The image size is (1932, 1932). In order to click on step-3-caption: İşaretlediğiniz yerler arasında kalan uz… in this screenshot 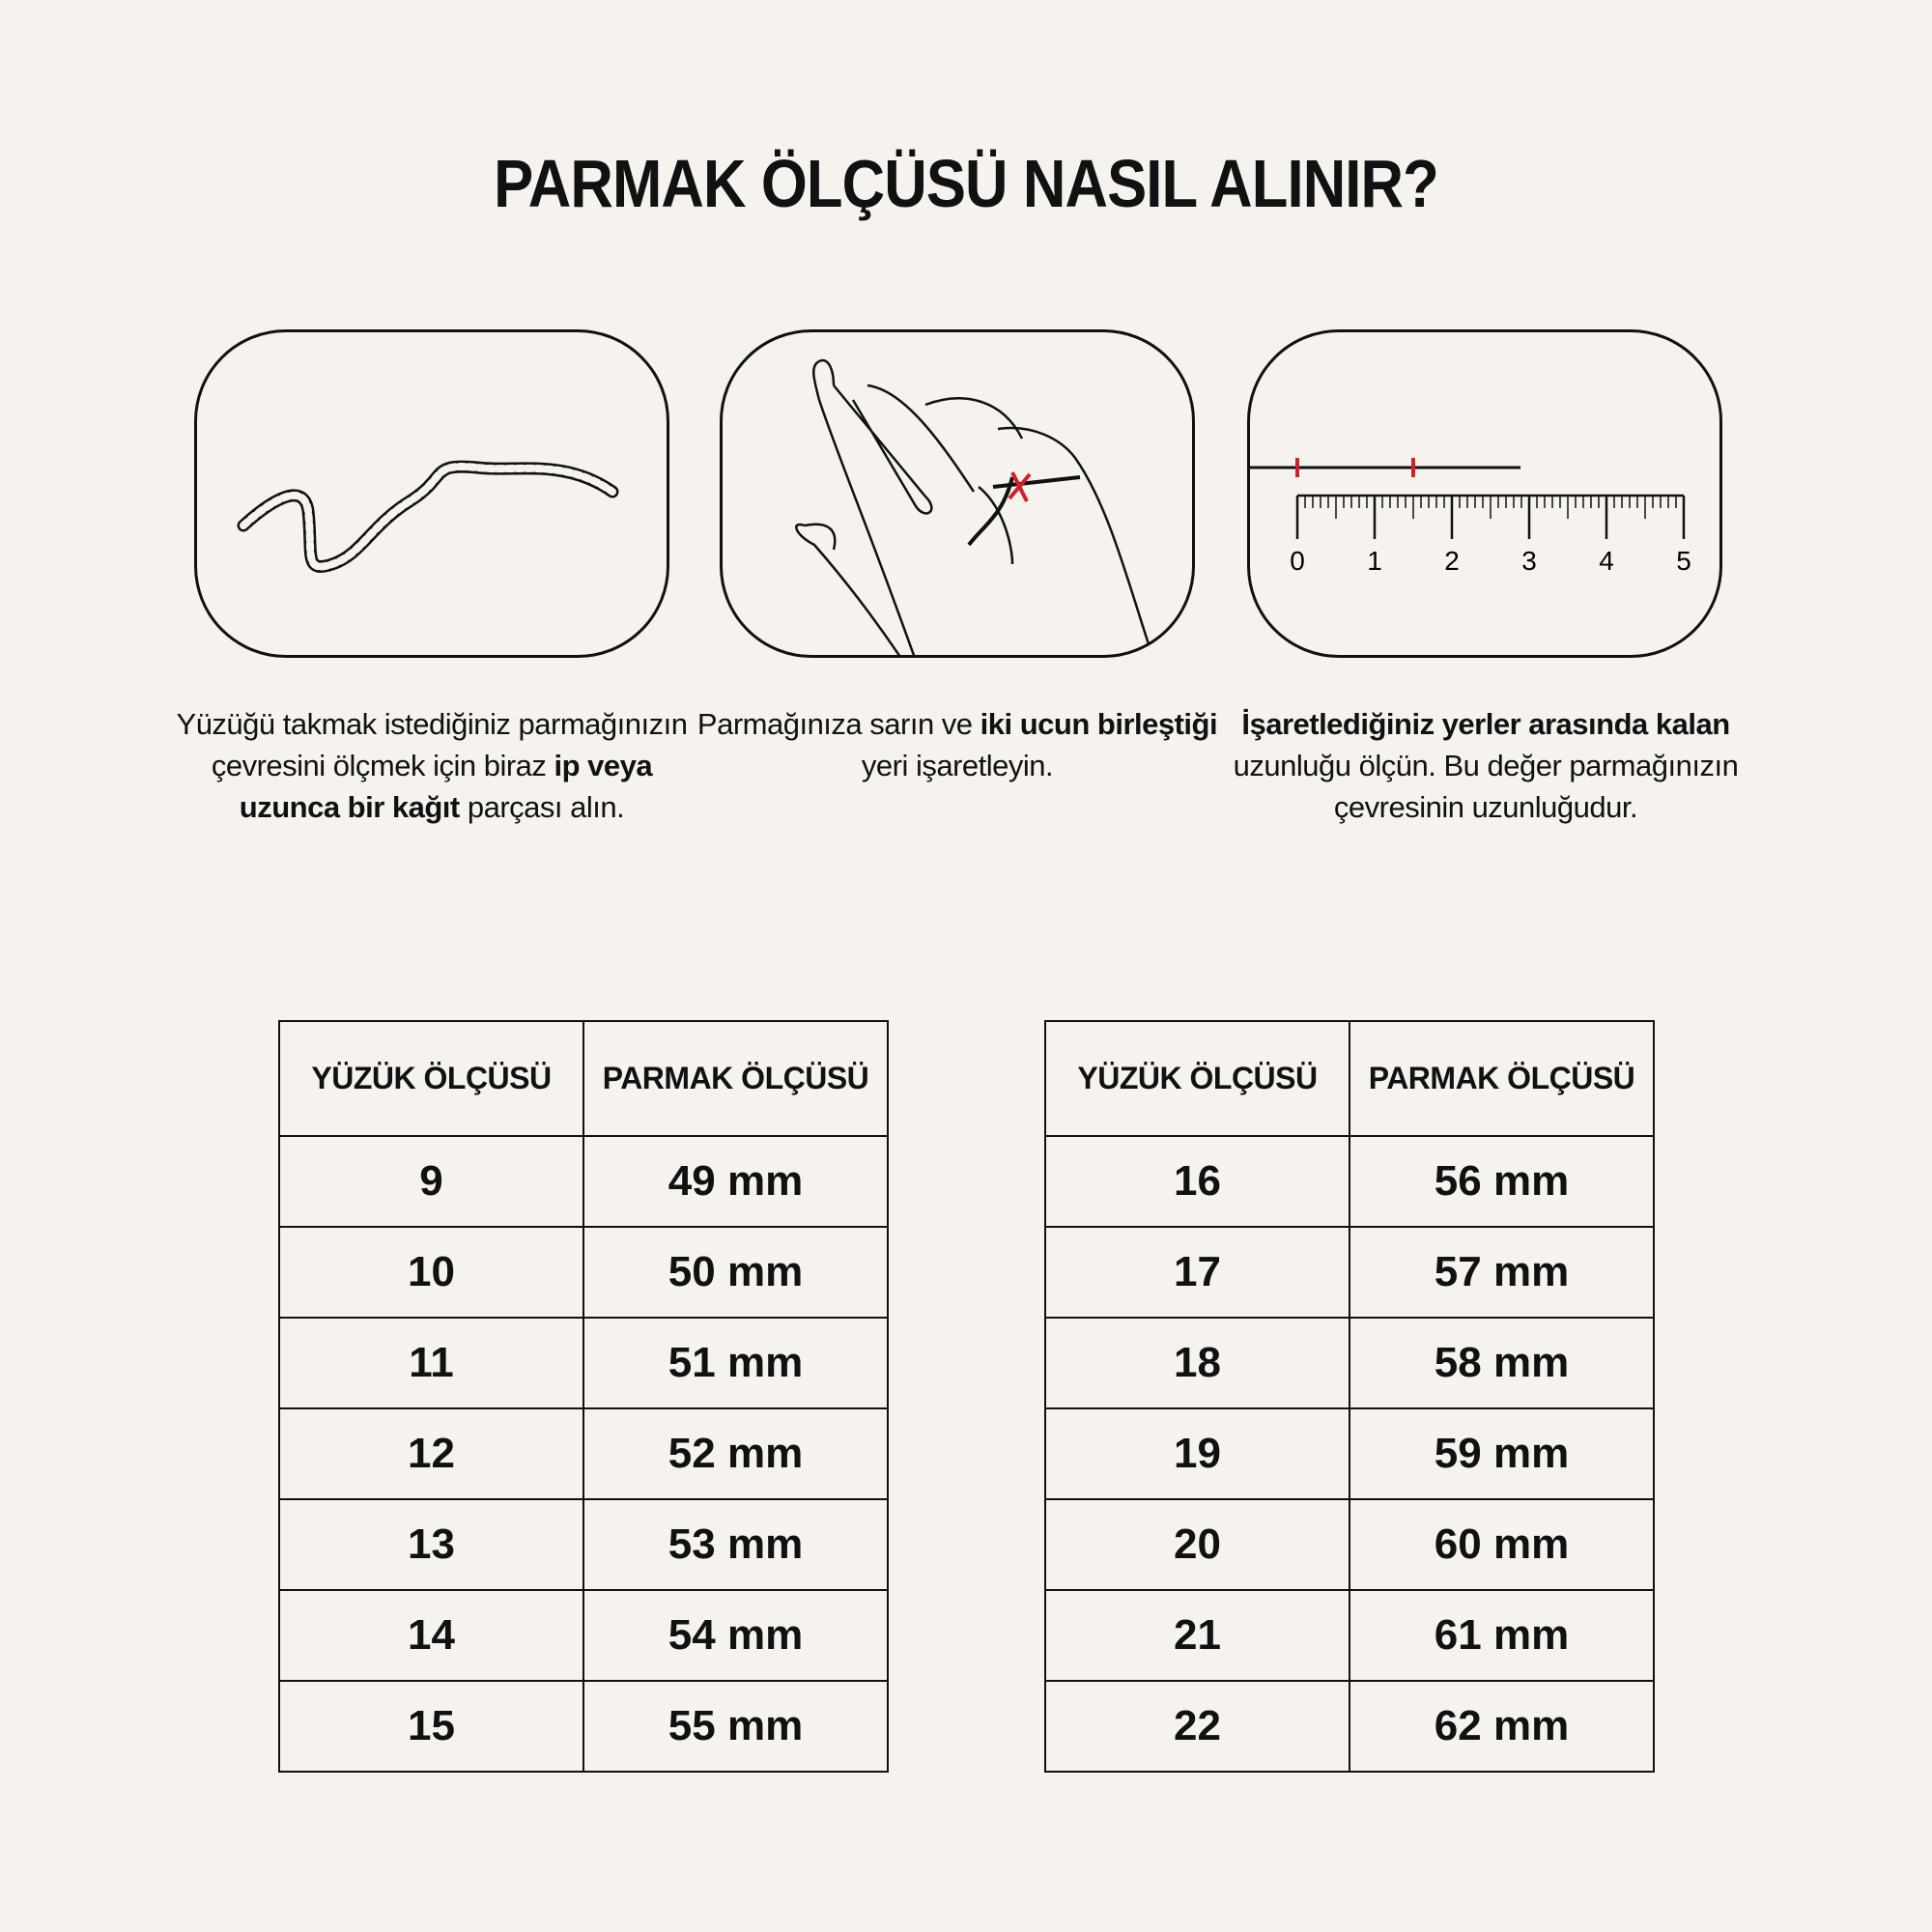, I will do `click(1485, 765)`.